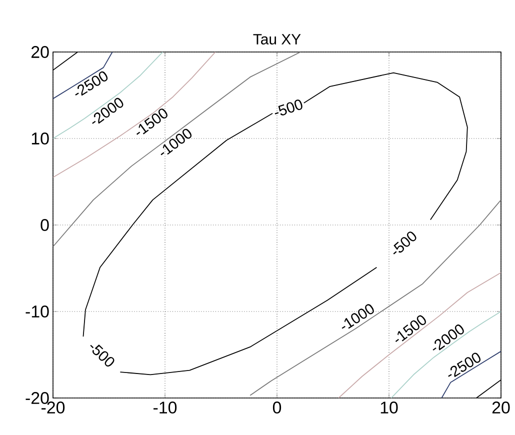  I want to click on chart-title: Tau XY, so click(277, 39).